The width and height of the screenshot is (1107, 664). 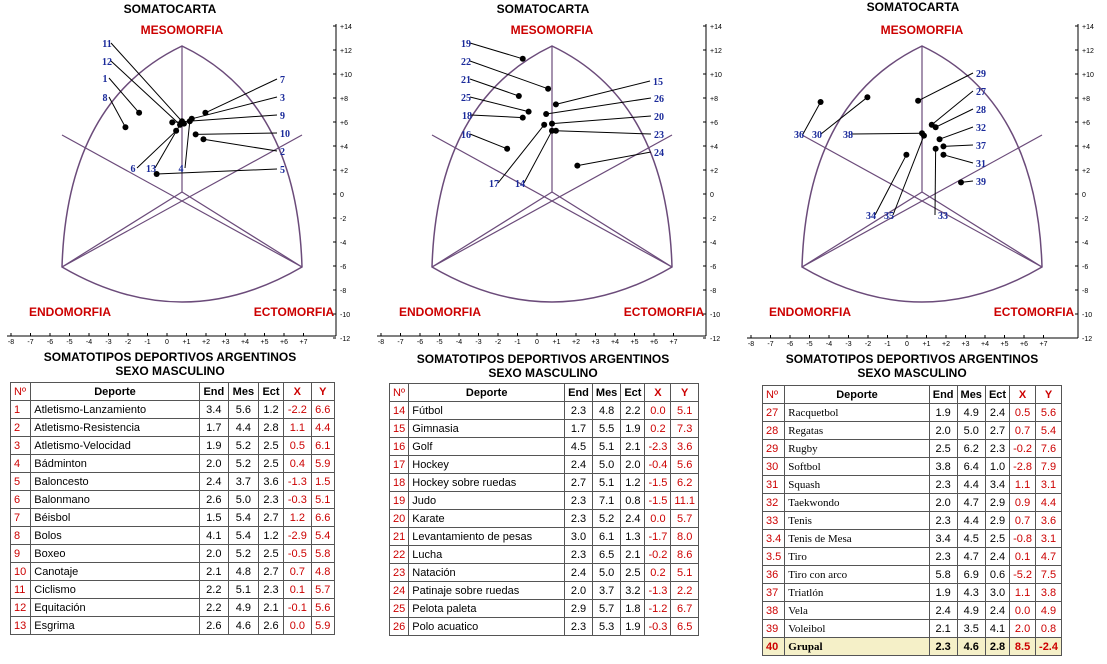 I want to click on cell-x: 2.0, so click(x=1023, y=628).